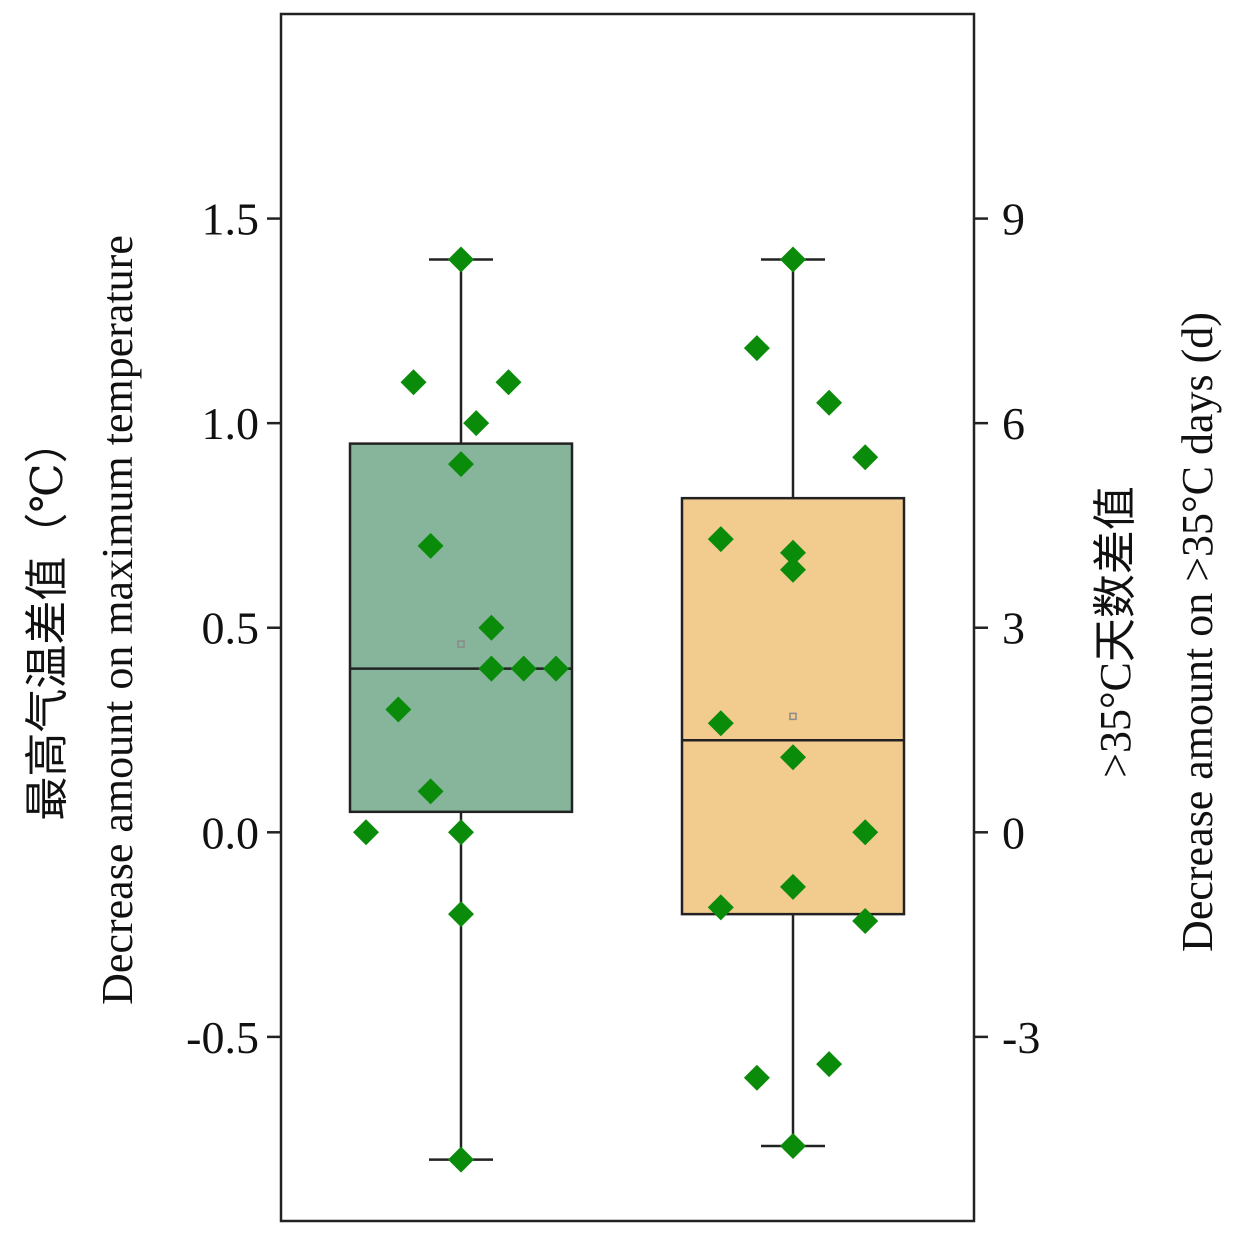 The height and width of the screenshot is (1245, 1239). What do you see at coordinates (1197, 632) in the screenshot?
I see `right-axis-title-en: Decrease amount on >35°C days (d)` at bounding box center [1197, 632].